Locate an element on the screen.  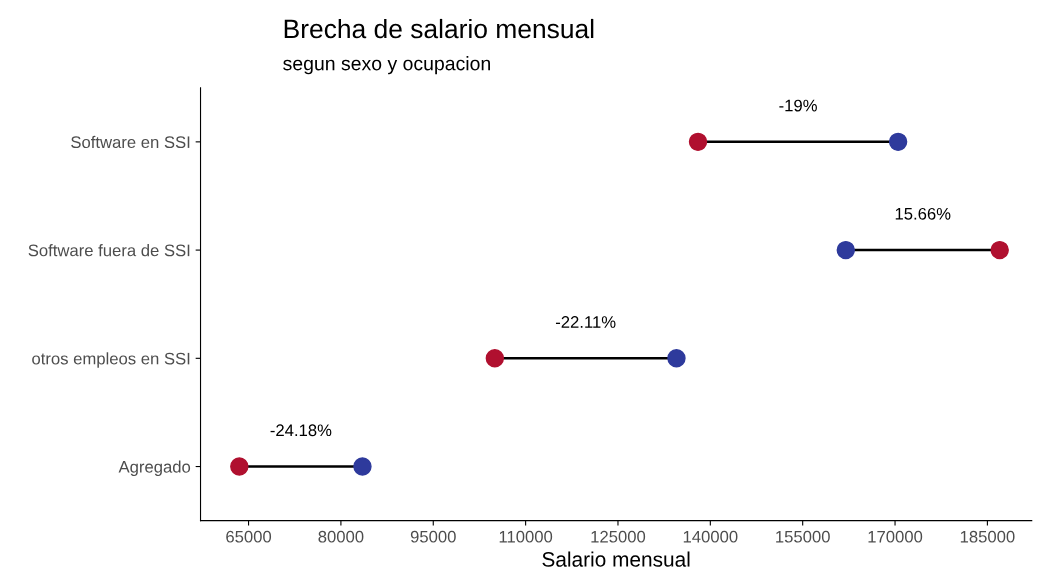
x-tick-label: 80000 is located at coordinates (341, 536).